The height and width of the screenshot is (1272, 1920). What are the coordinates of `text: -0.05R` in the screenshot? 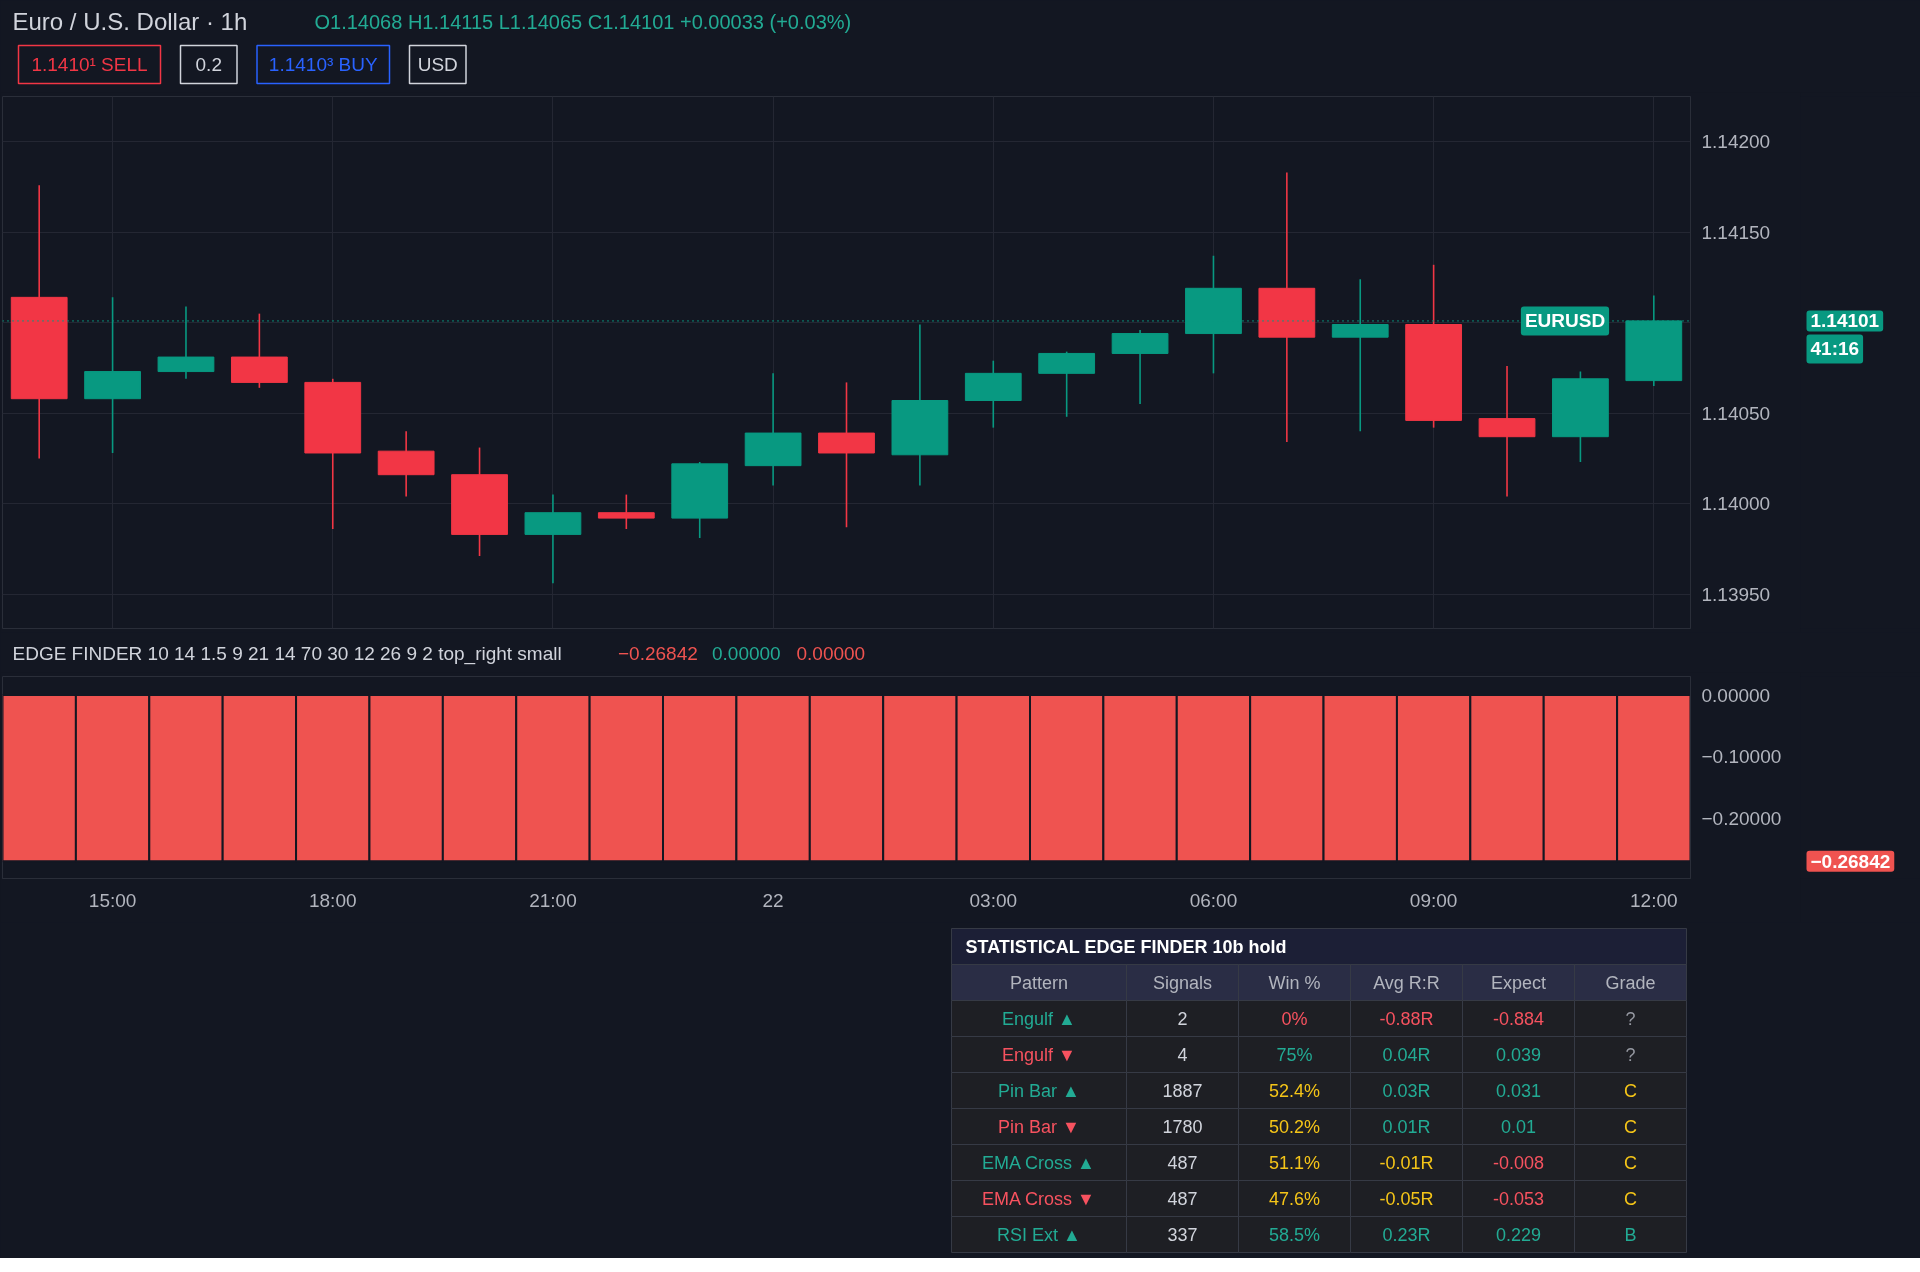 It's located at (1406, 1198).